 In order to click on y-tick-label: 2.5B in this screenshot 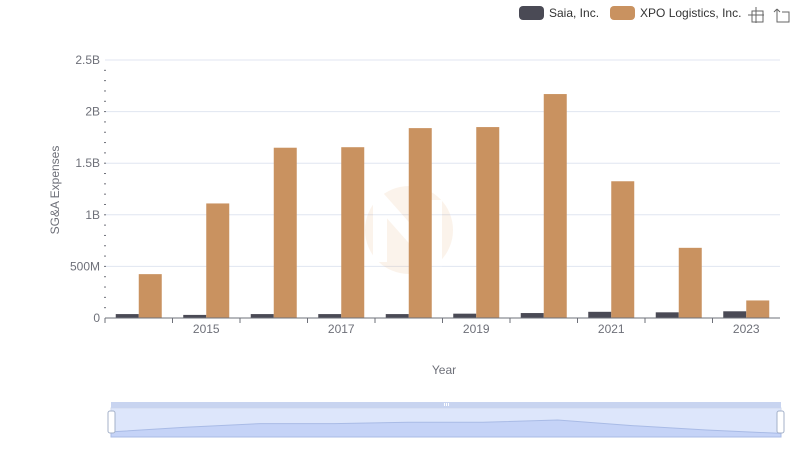, I will do `click(87, 60)`.